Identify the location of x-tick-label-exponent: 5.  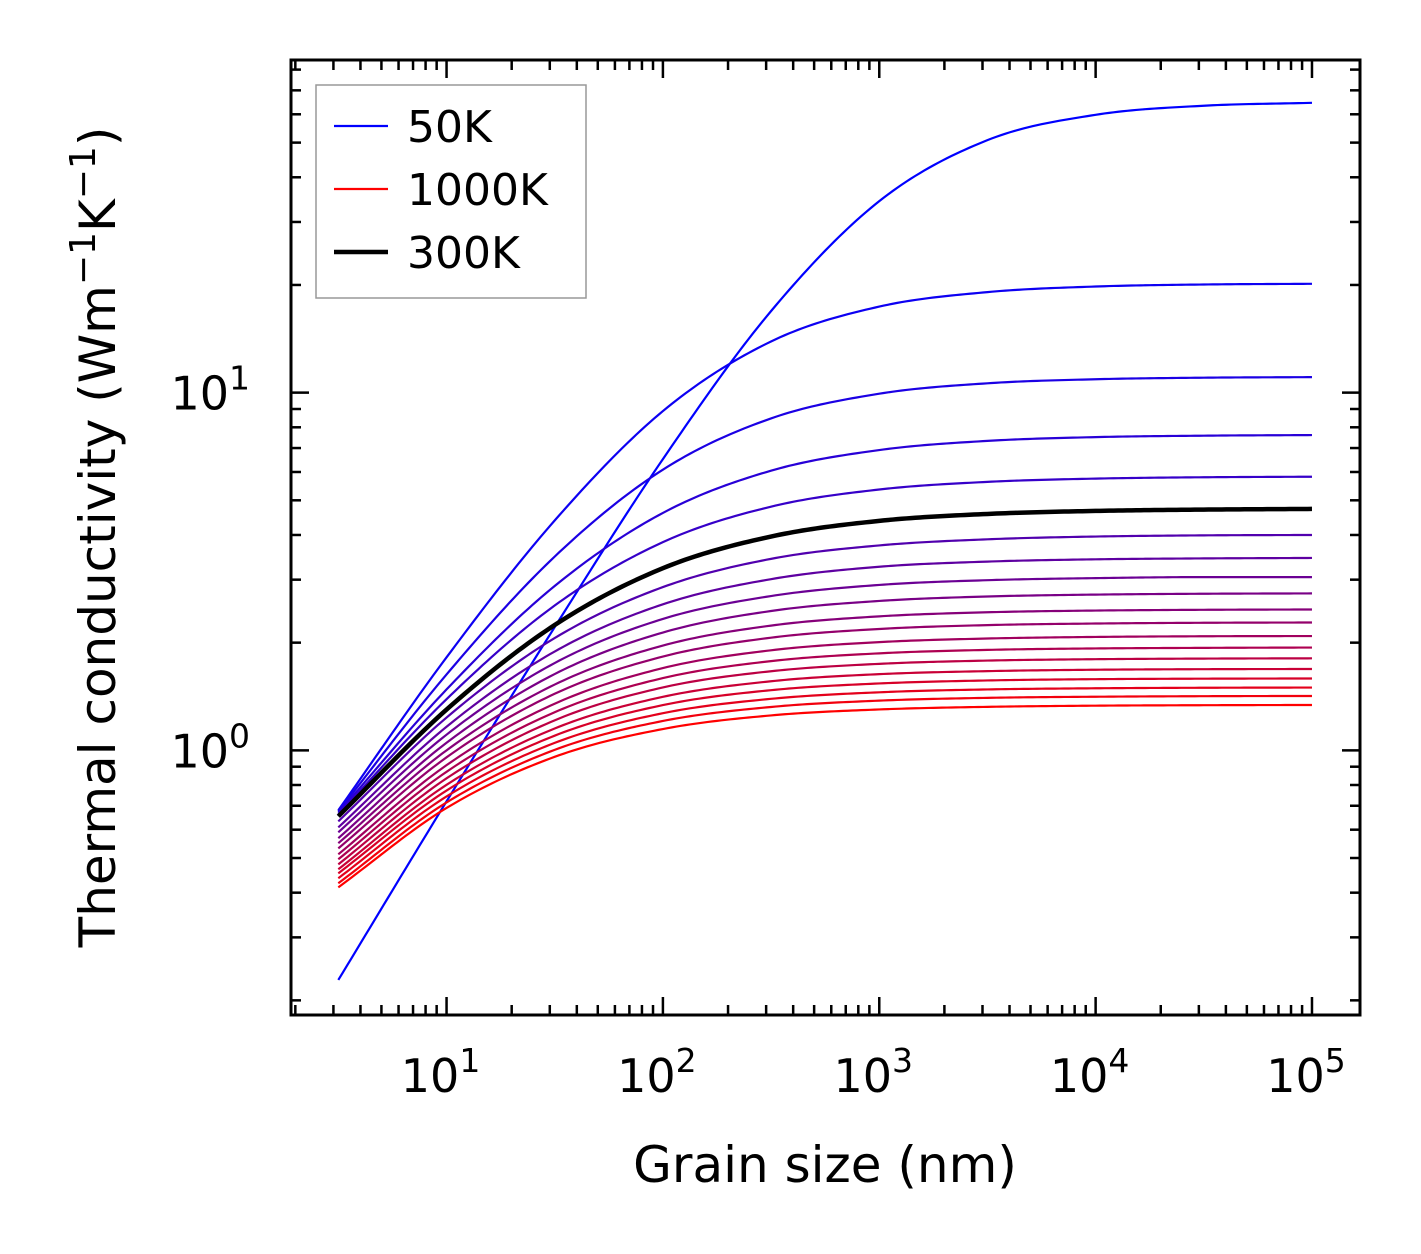
(1335, 1060).